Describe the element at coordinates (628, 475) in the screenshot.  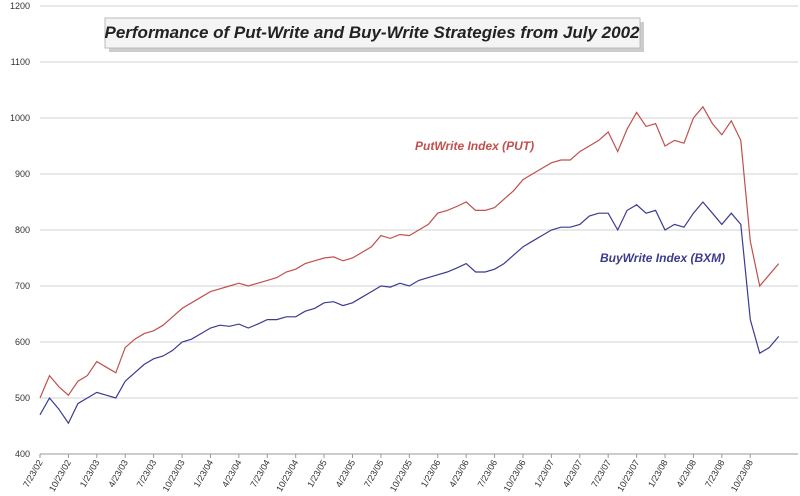
I see `x-tick-label: 10/23/07` at that location.